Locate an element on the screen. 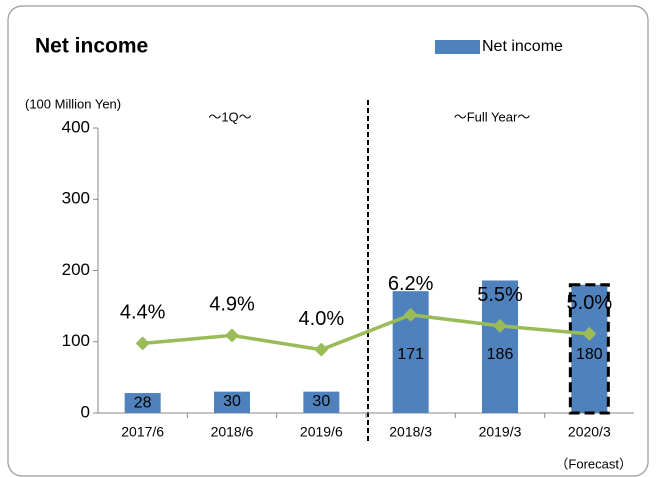 The height and width of the screenshot is (477, 656). bar-value-label: 171 is located at coordinates (410, 354).